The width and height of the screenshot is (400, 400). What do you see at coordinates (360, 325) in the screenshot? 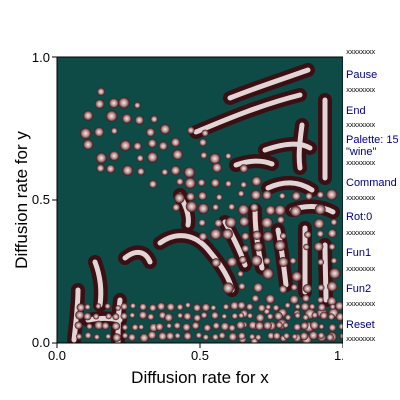
I see `reset-button: Reset` at bounding box center [360, 325].